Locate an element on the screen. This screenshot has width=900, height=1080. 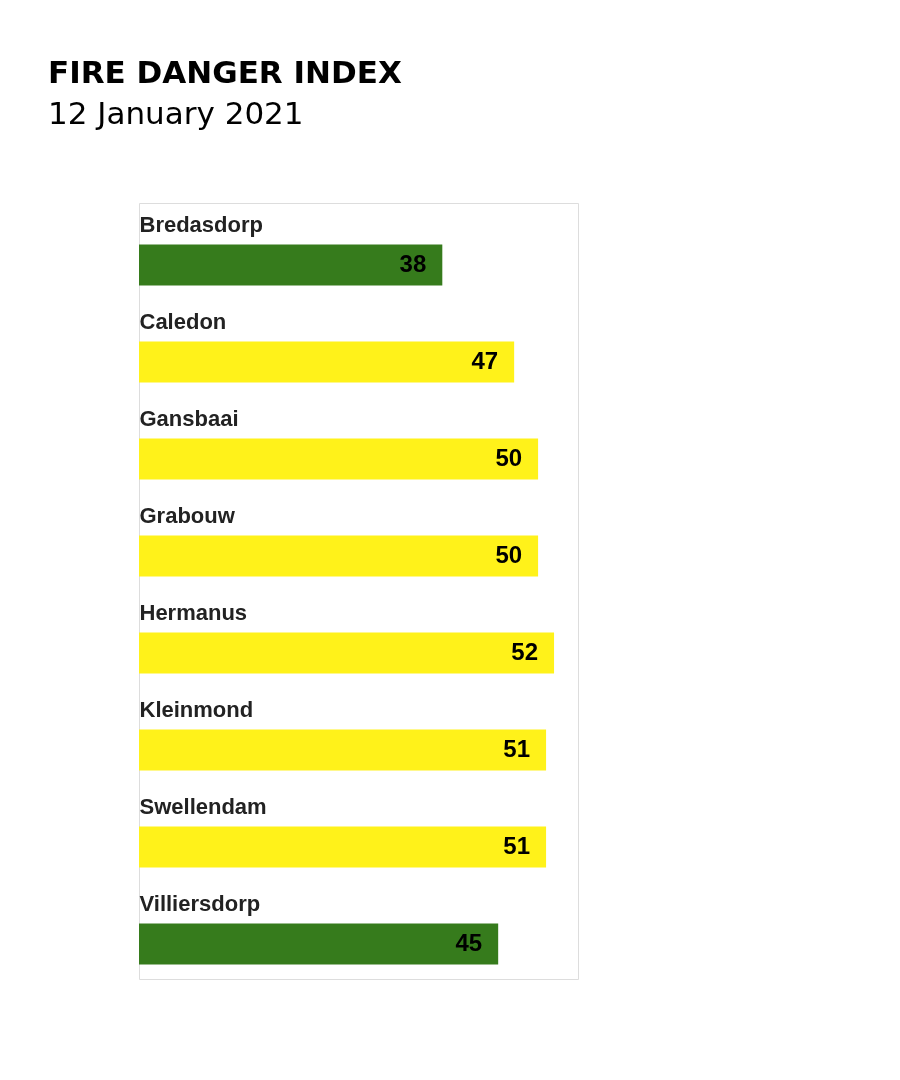
data-label: 38 is located at coordinates (413, 263).